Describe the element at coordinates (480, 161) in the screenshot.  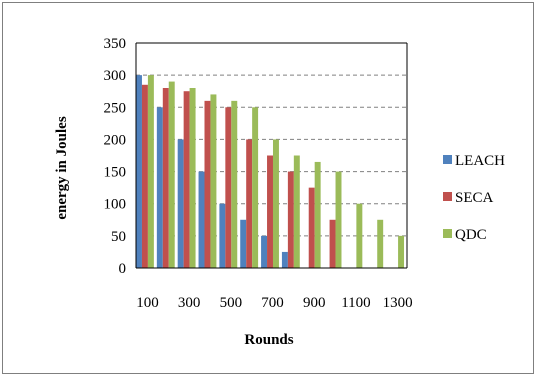
I see `legend-label-leach: LEACH` at that location.